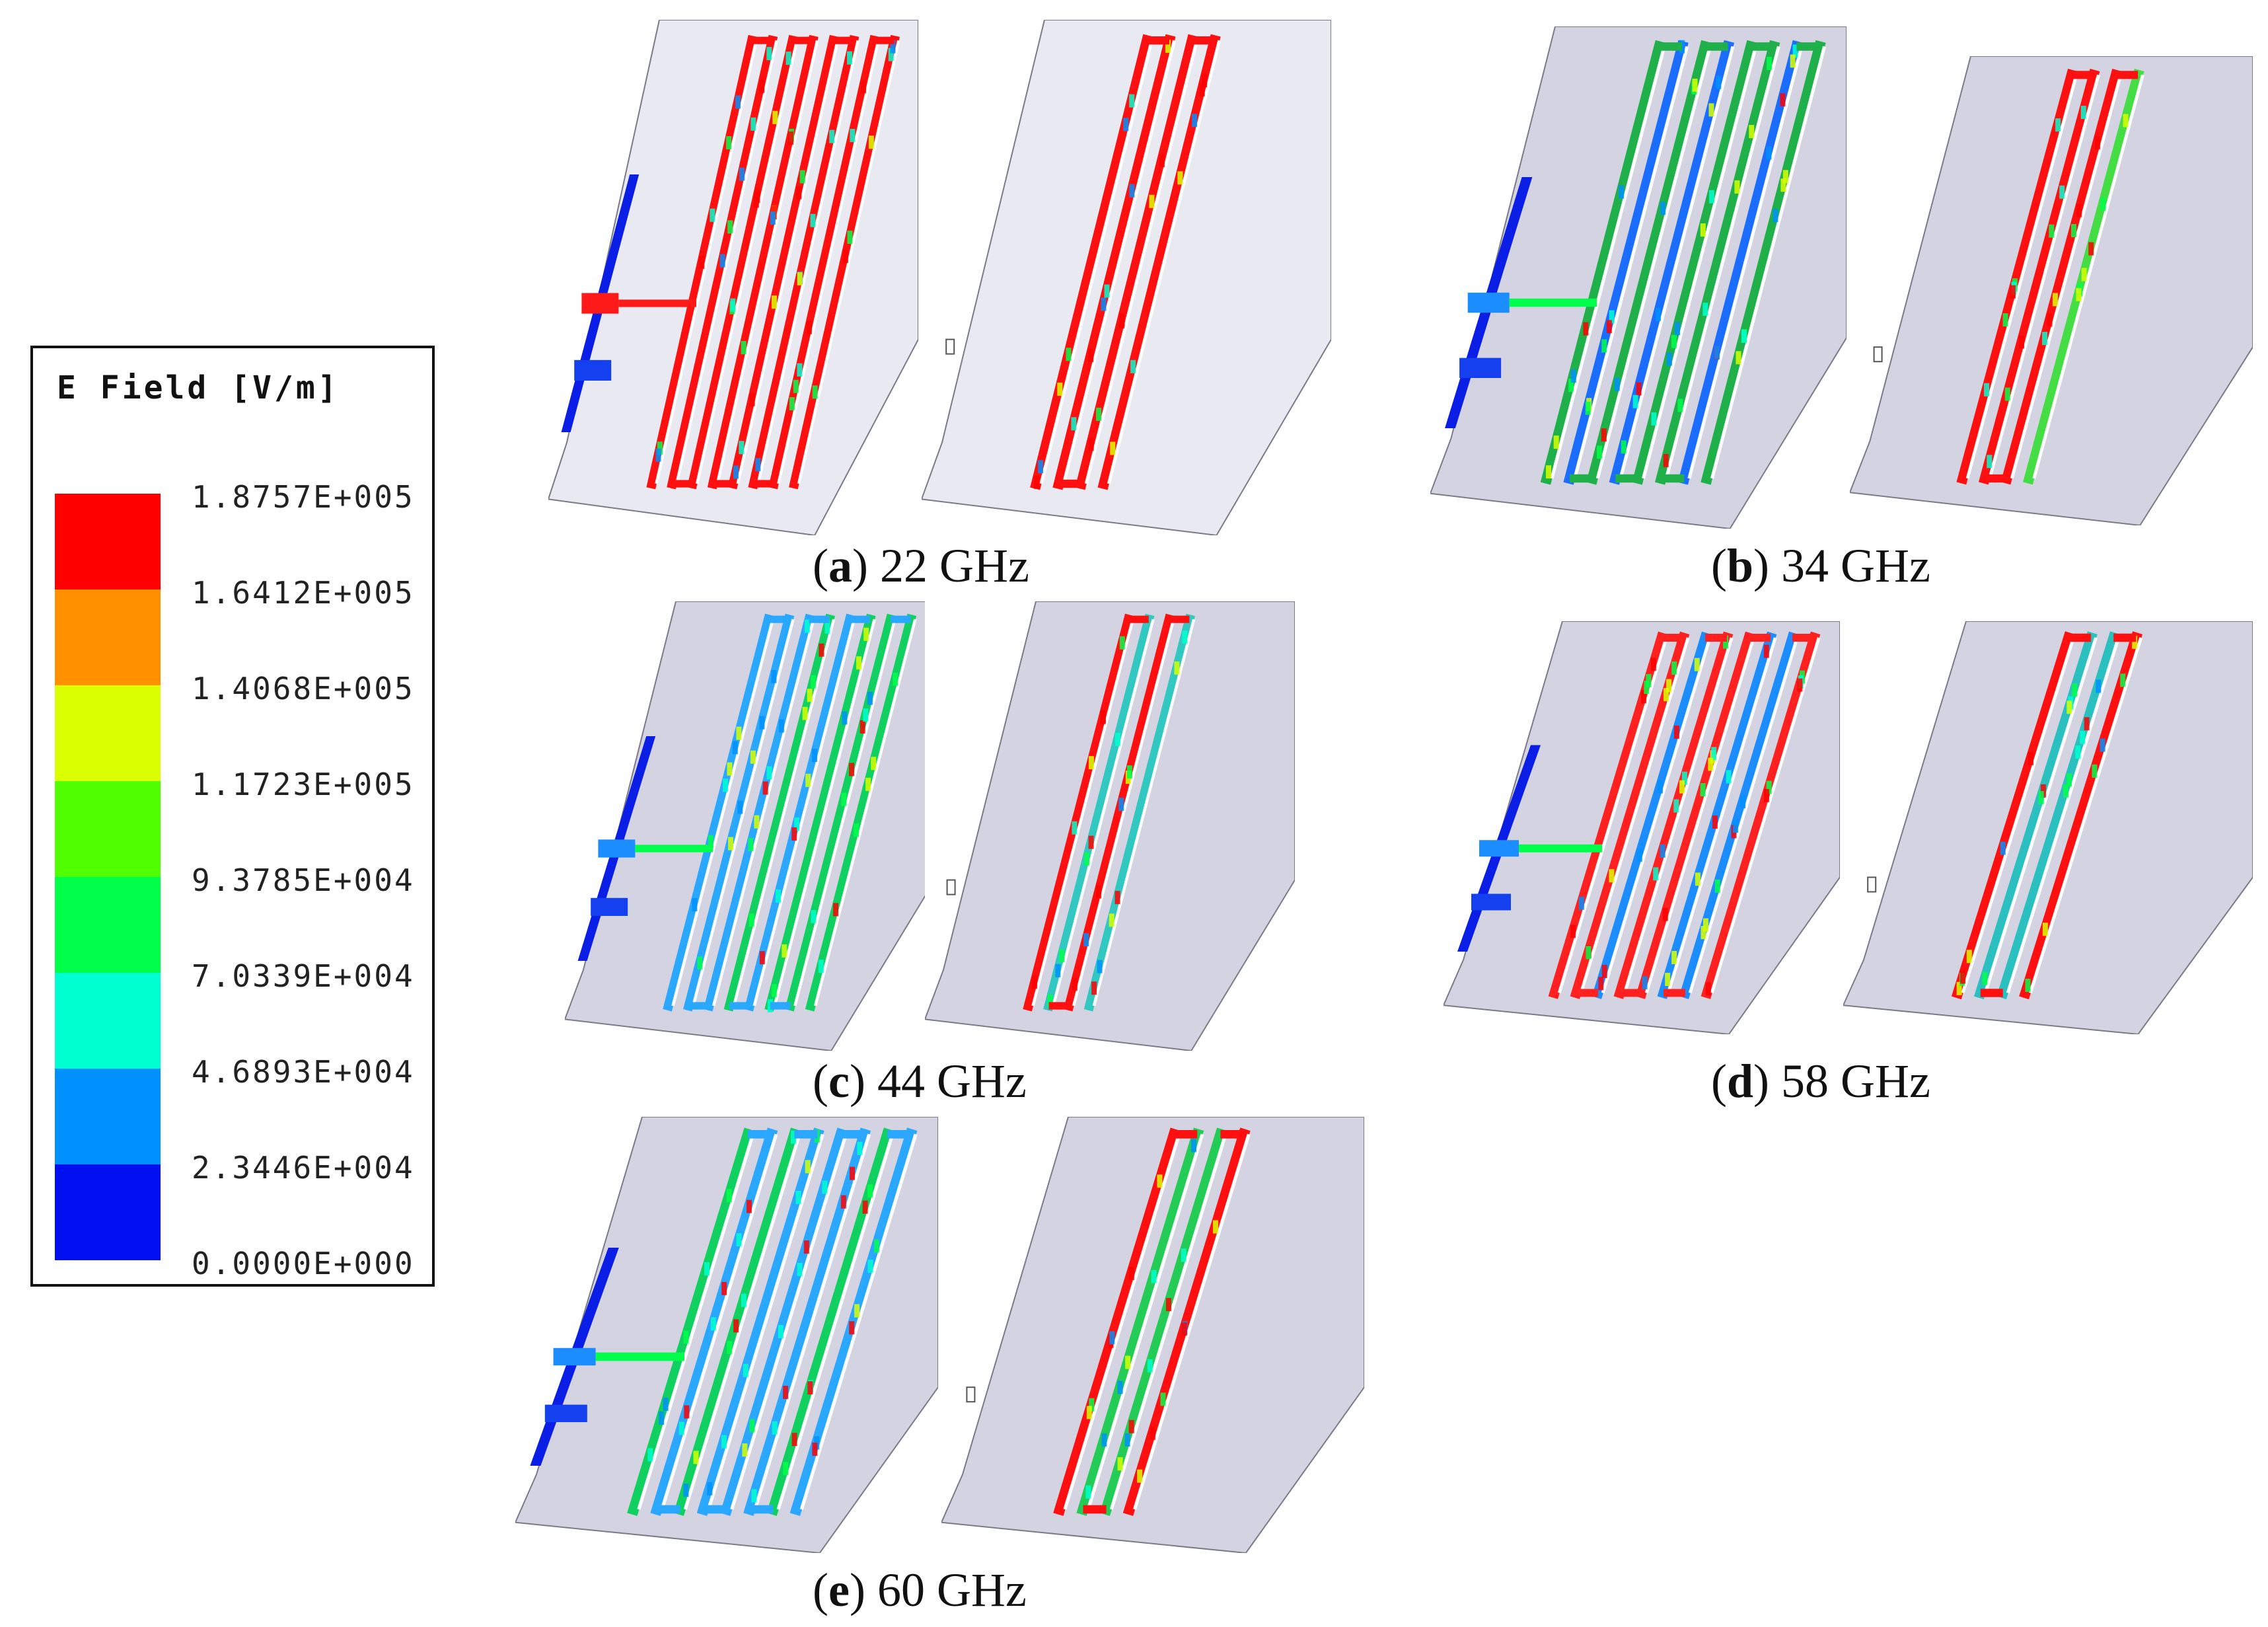 The image size is (2268, 1627). What do you see at coordinates (198, 387) in the screenshot?
I see `legend-title: E Field [V/m]` at bounding box center [198, 387].